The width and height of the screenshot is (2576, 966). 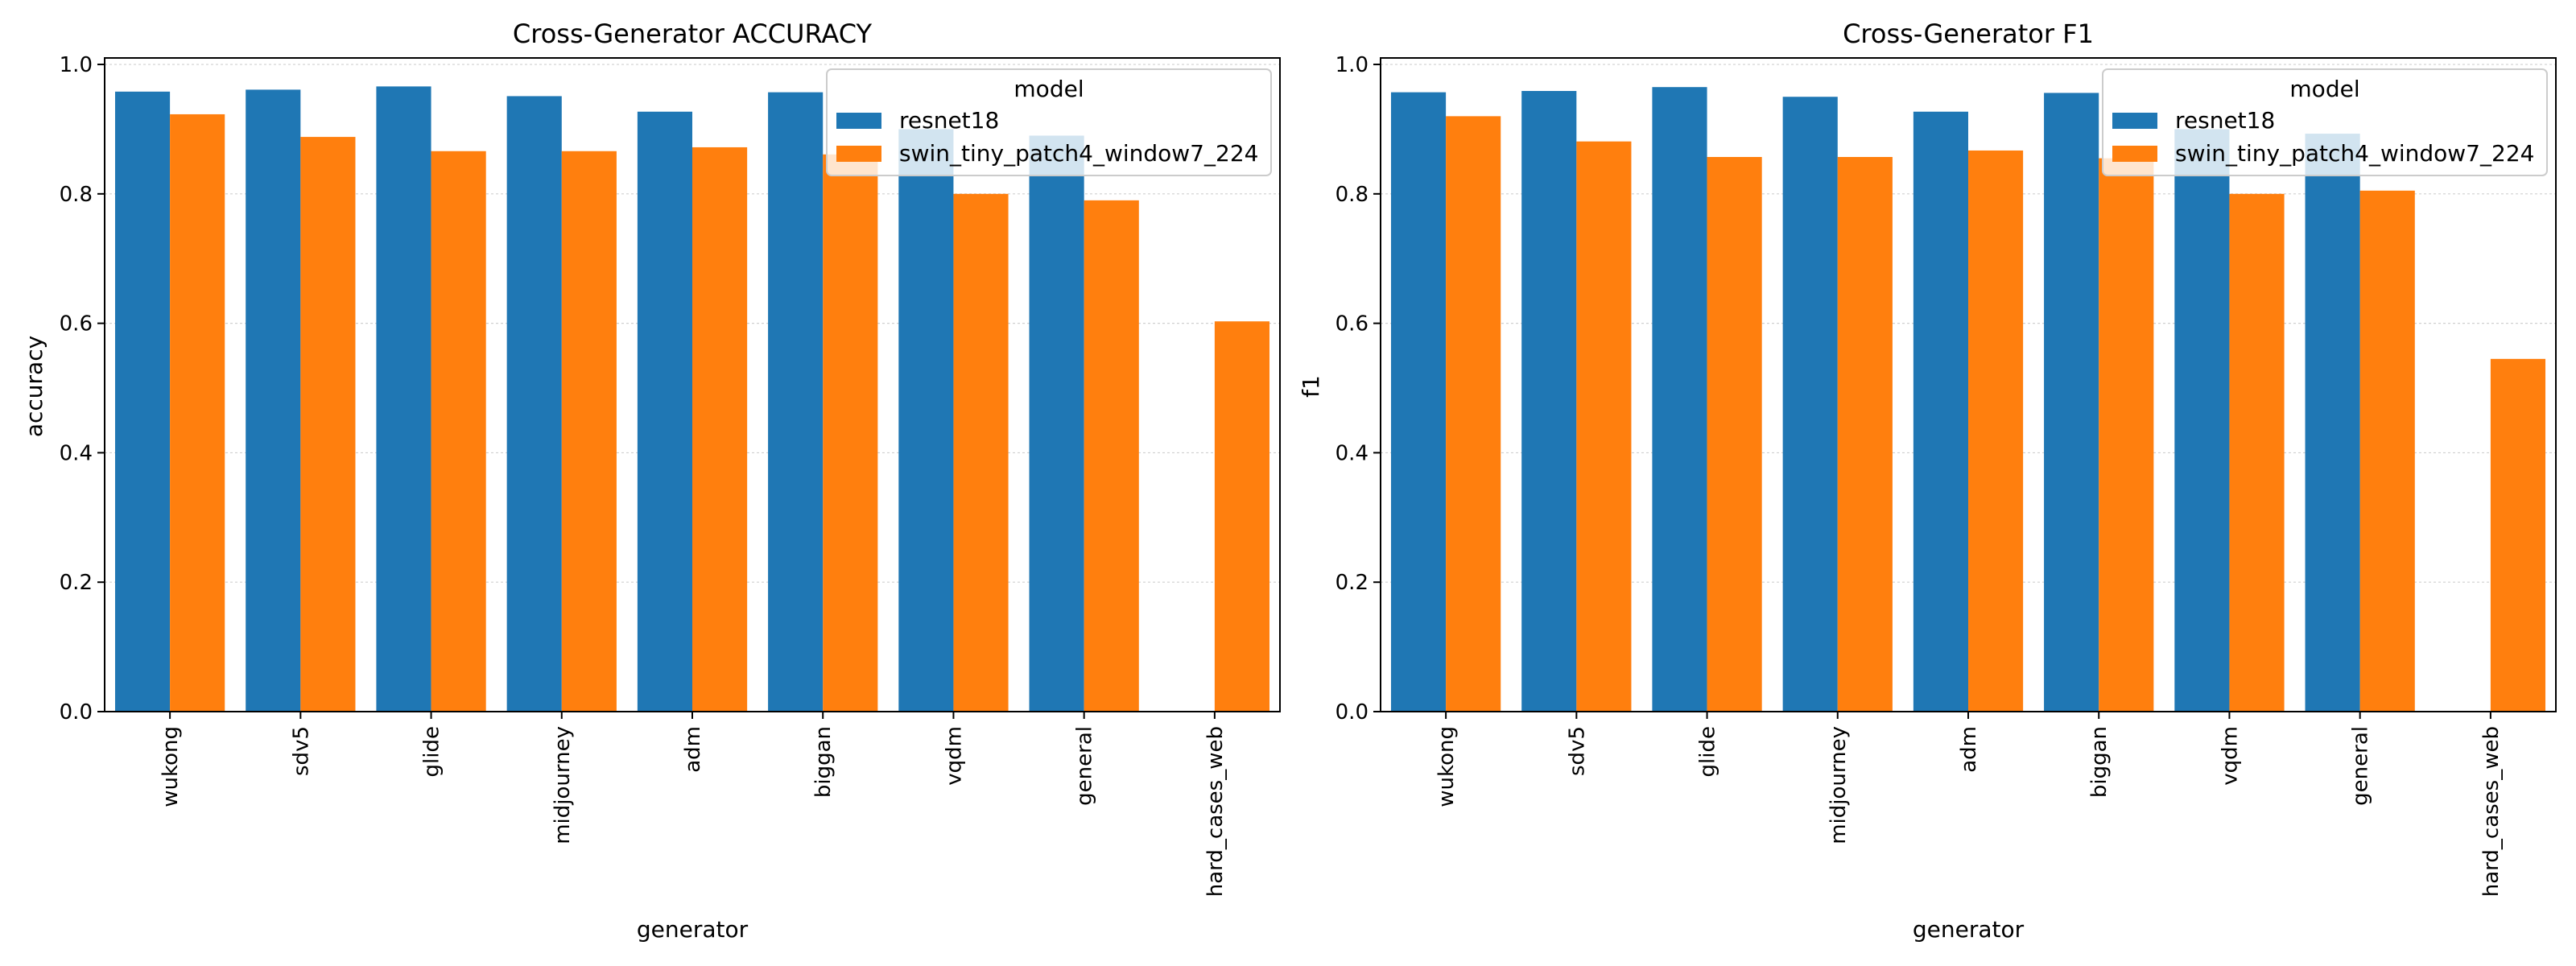 I want to click on chart-title: Cross-Generator F1, so click(x=1968, y=34).